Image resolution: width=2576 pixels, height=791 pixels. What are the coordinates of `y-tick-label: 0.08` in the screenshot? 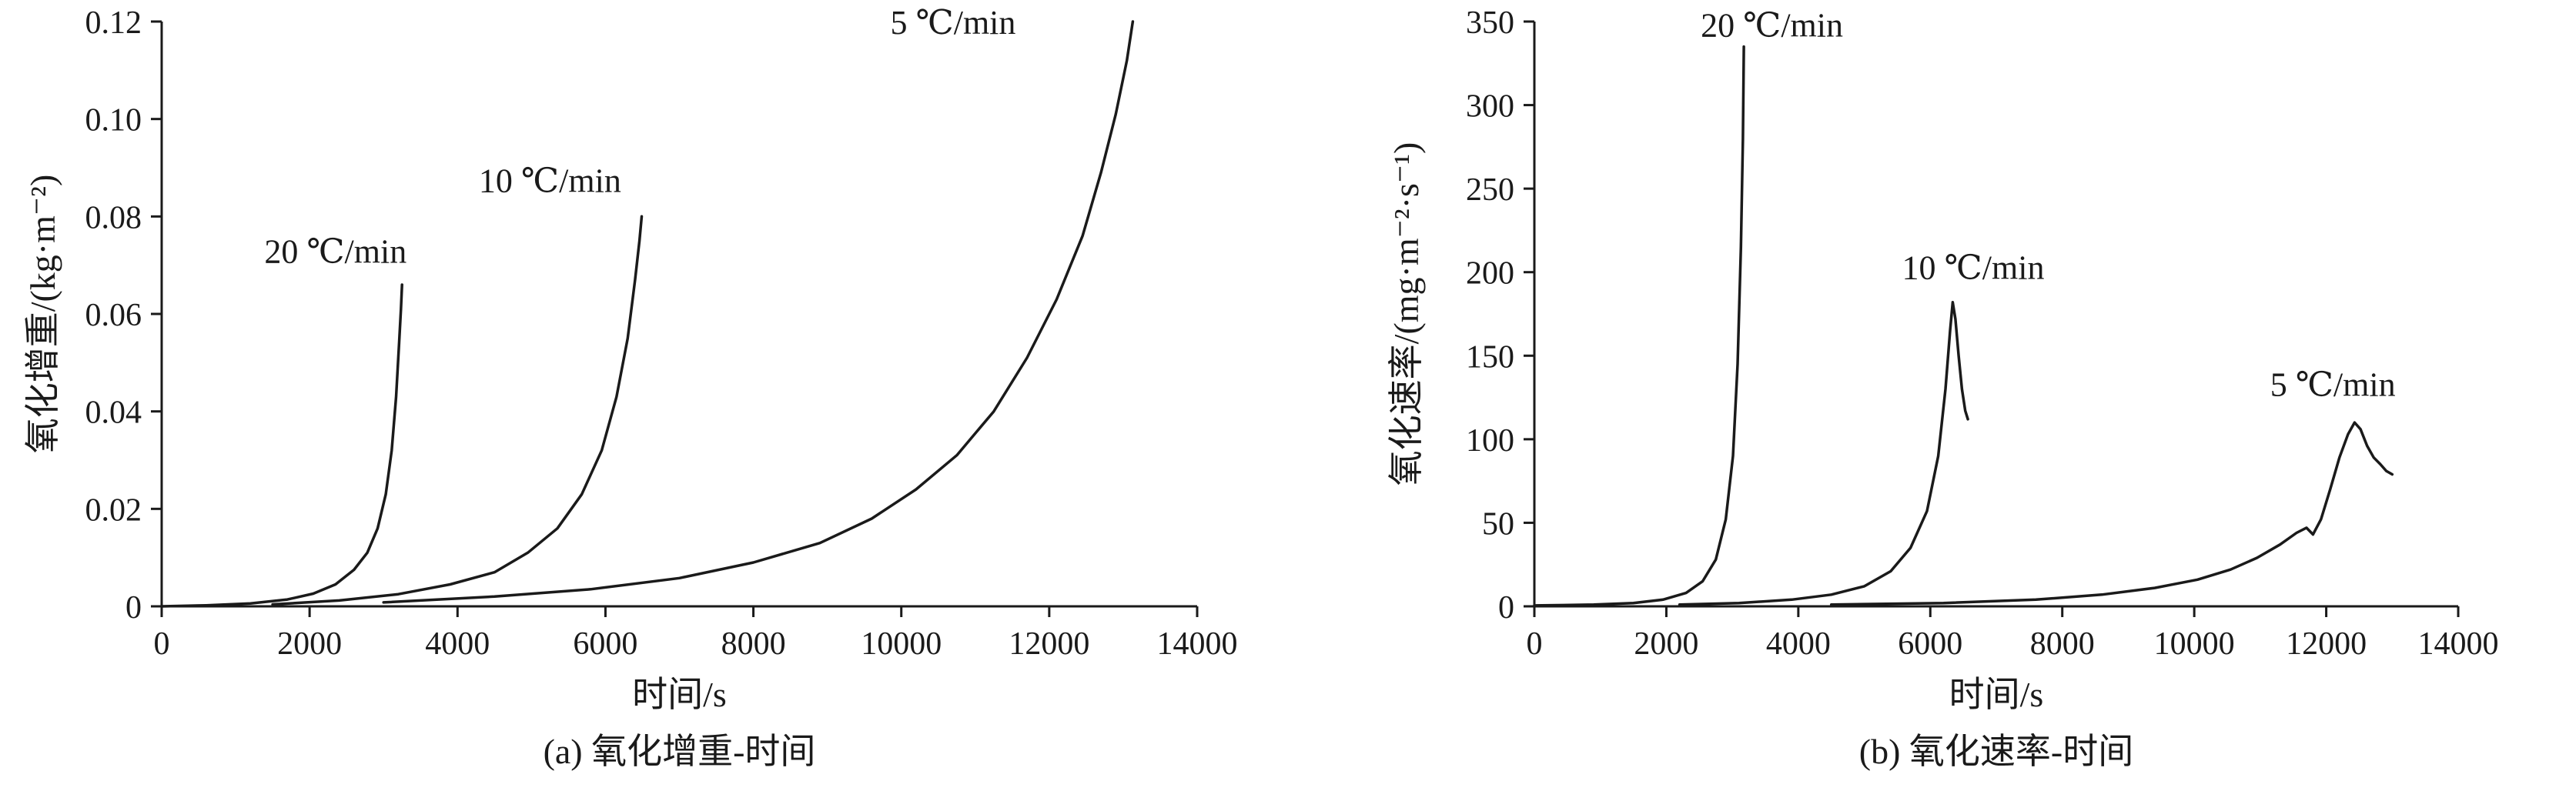 It's located at (114, 218).